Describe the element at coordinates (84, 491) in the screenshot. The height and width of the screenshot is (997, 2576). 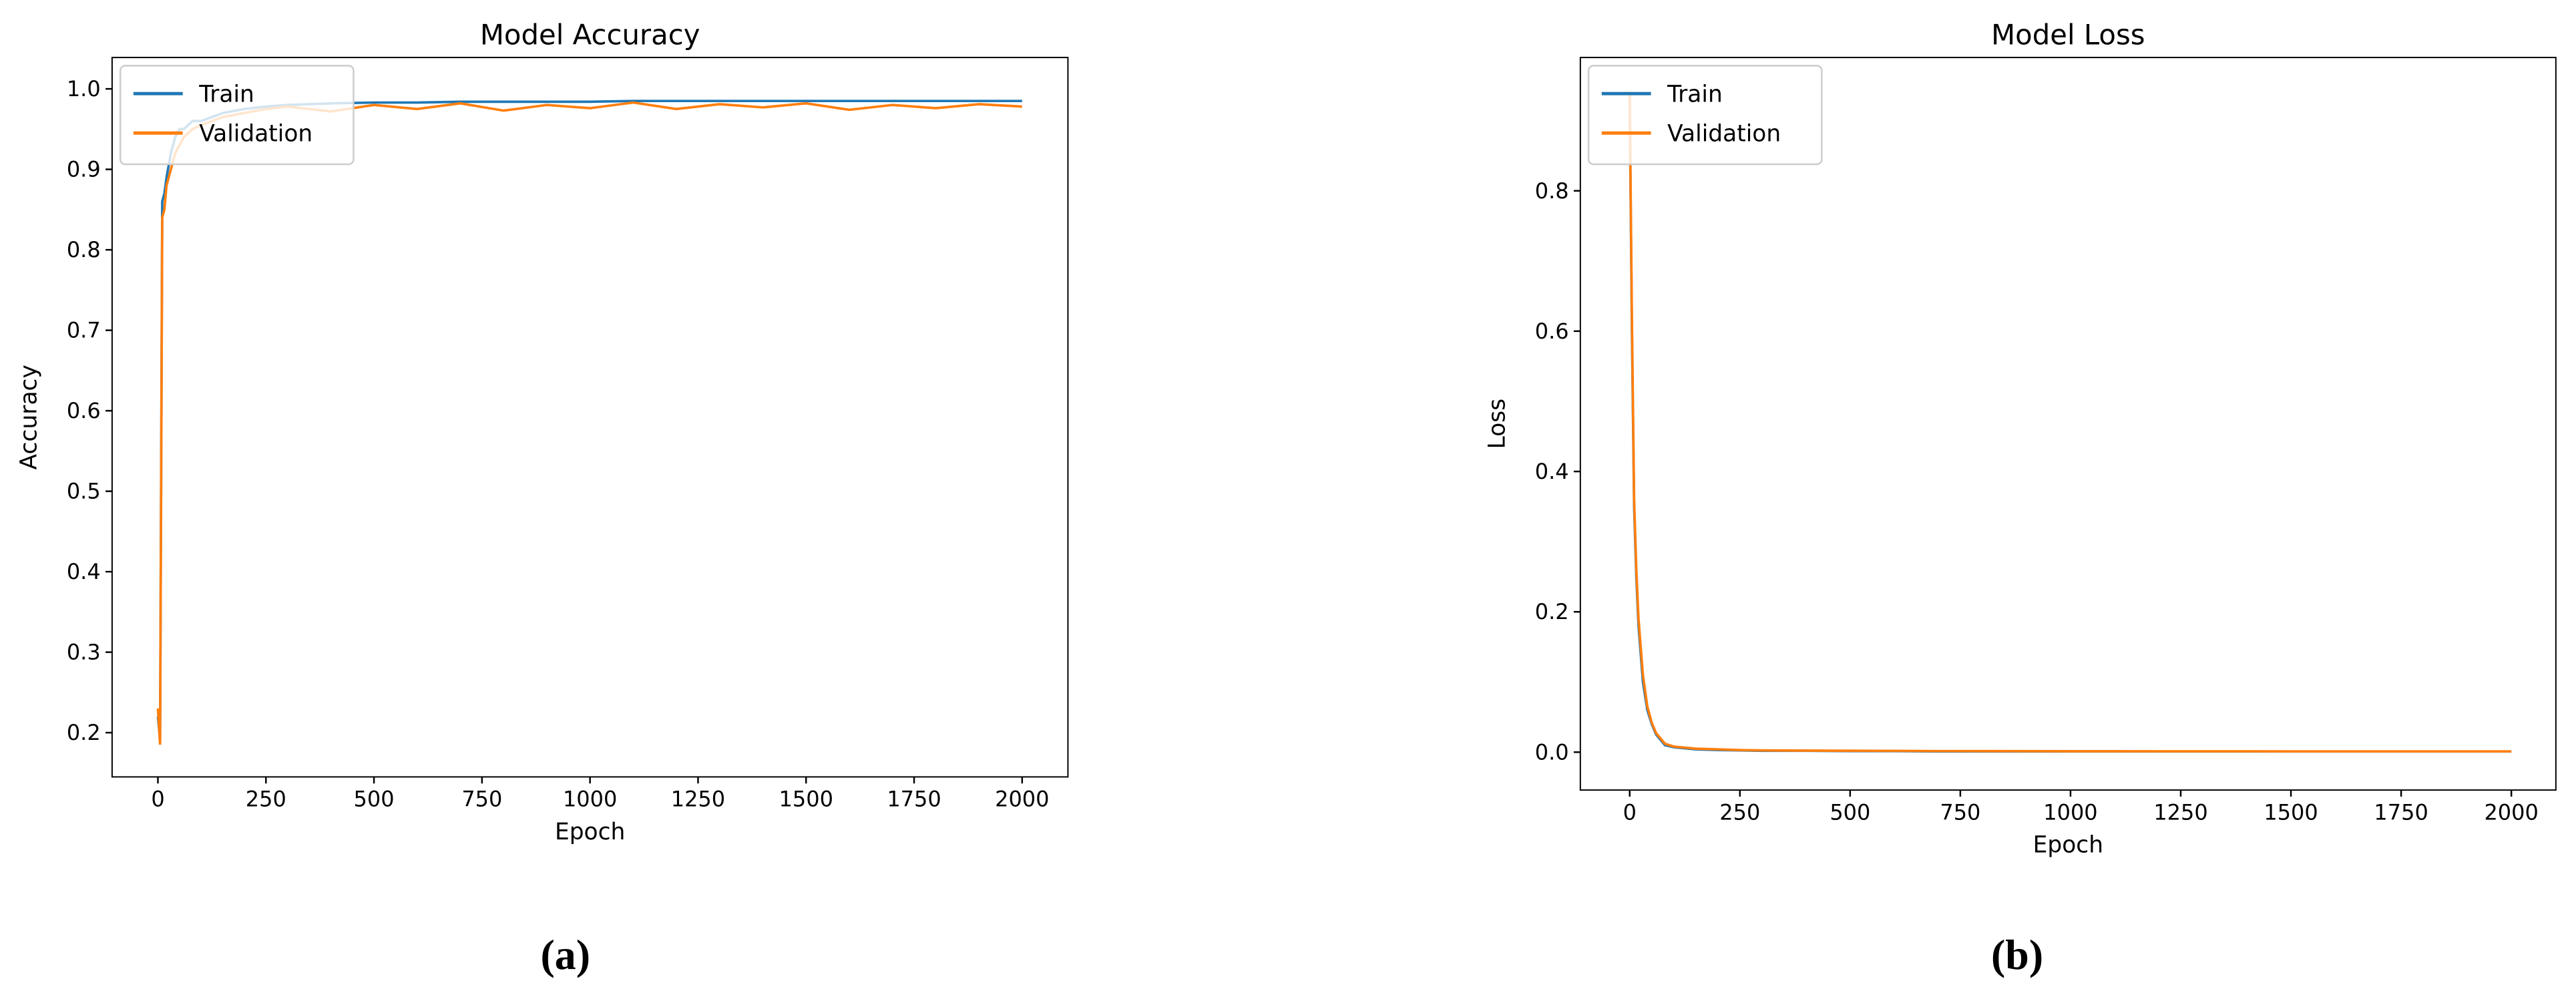
I see `y-tick-label: 0.5` at that location.